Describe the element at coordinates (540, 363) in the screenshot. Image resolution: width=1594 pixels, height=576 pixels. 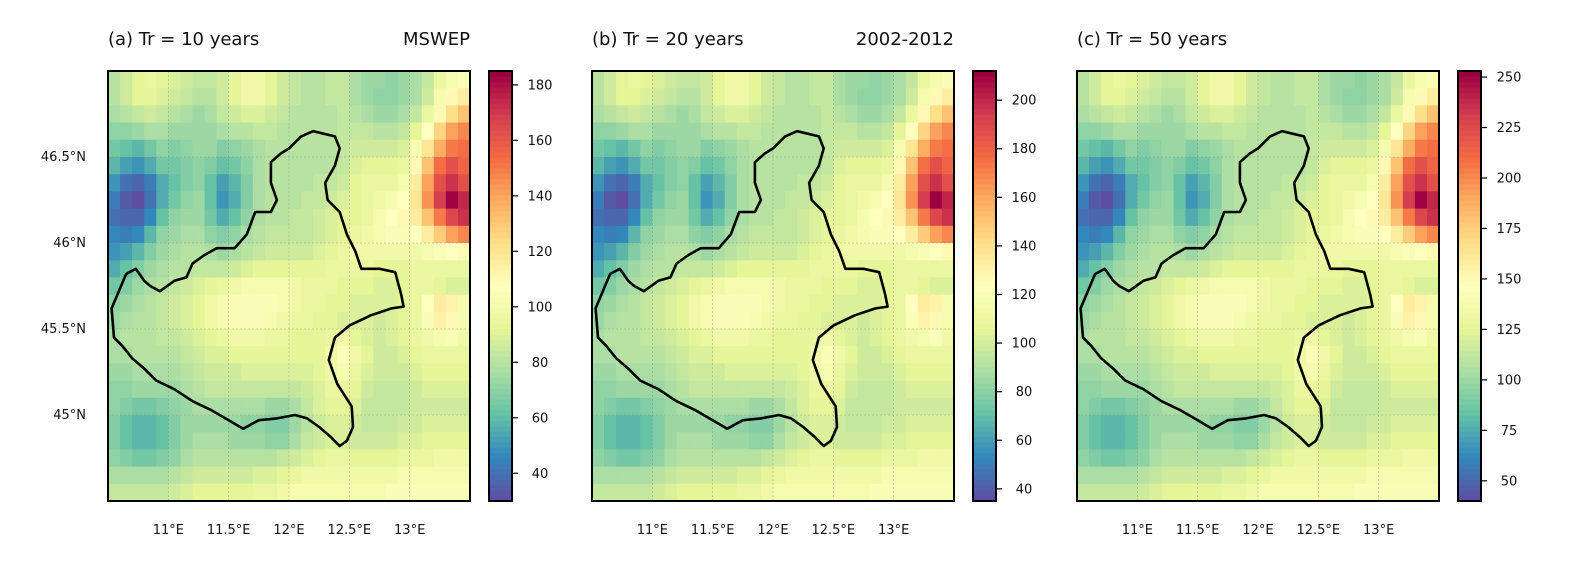
I see `colorbar-tick-label: 80` at that location.